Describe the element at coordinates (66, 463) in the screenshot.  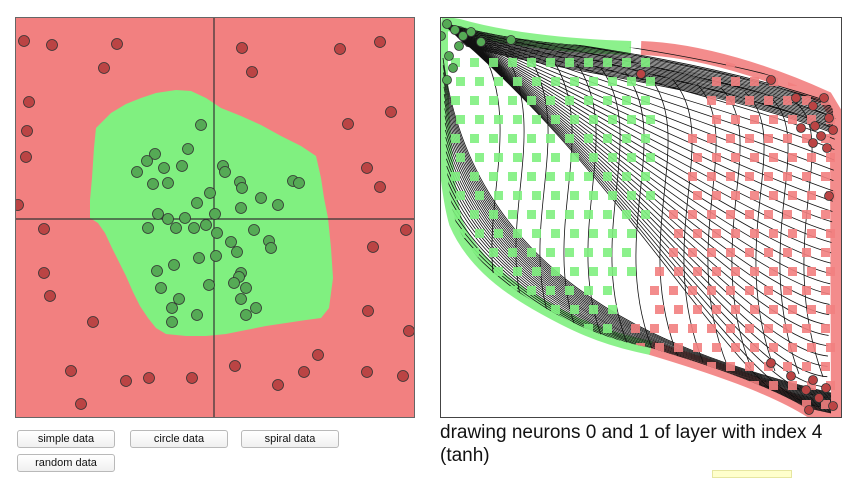
I see `random-data-button: random data` at that location.